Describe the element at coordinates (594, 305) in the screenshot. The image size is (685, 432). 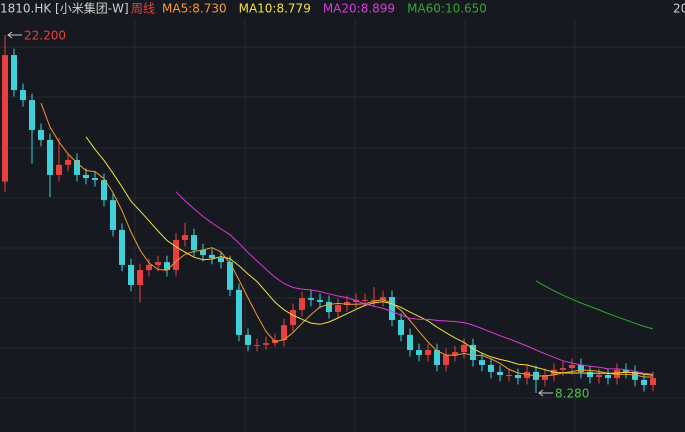
I see `ma-line` at that location.